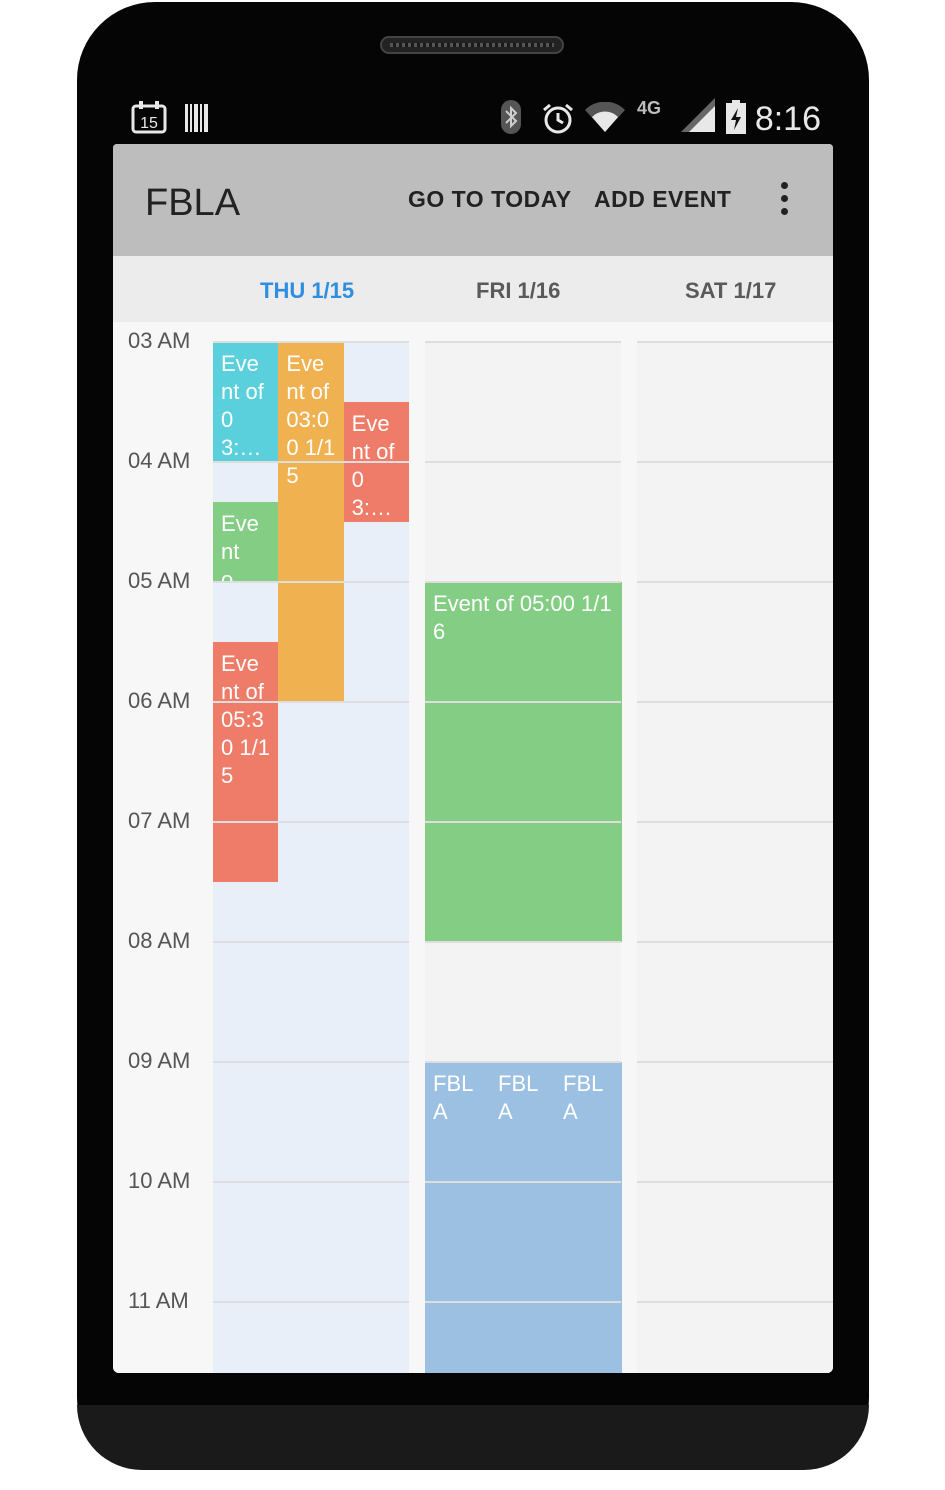  What do you see at coordinates (731, 290) in the screenshot?
I see `day-header-sat: SAT 1/17` at bounding box center [731, 290].